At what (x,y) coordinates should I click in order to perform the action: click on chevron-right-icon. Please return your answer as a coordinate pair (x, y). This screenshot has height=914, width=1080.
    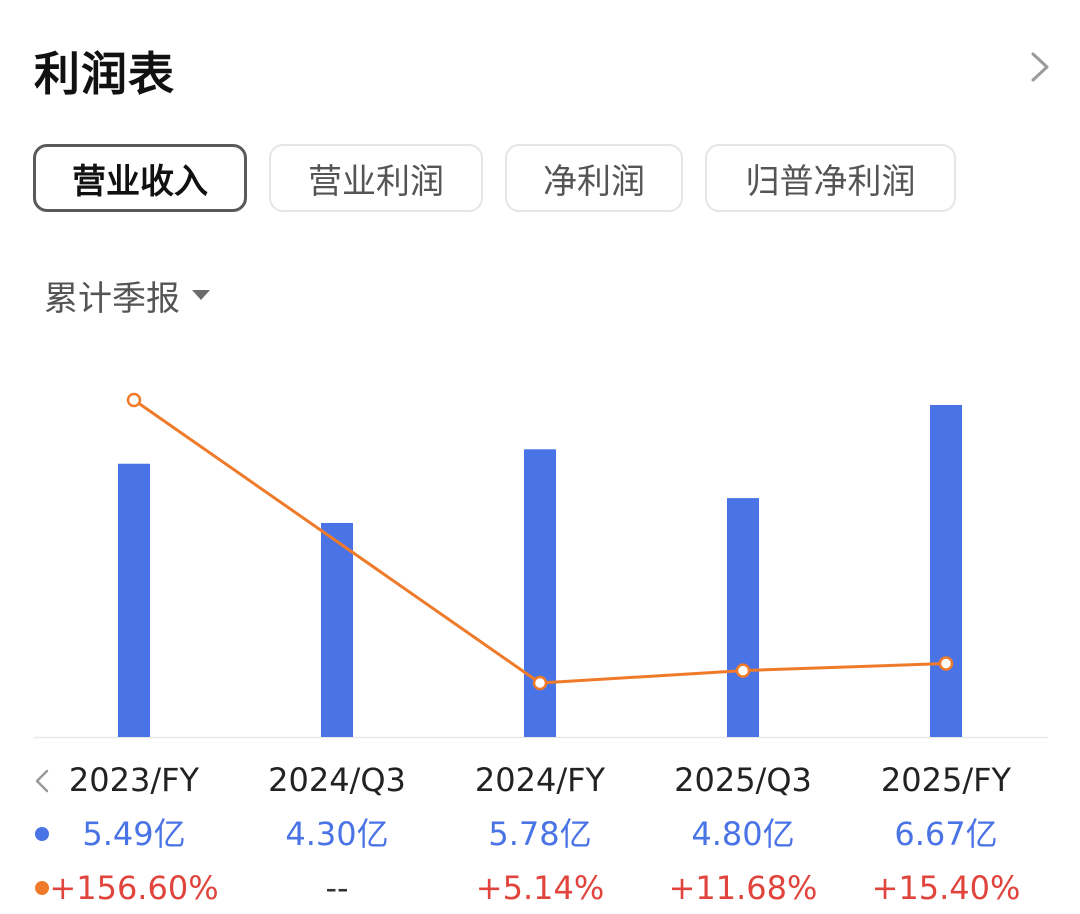
    Looking at the image, I should click on (1040, 67).